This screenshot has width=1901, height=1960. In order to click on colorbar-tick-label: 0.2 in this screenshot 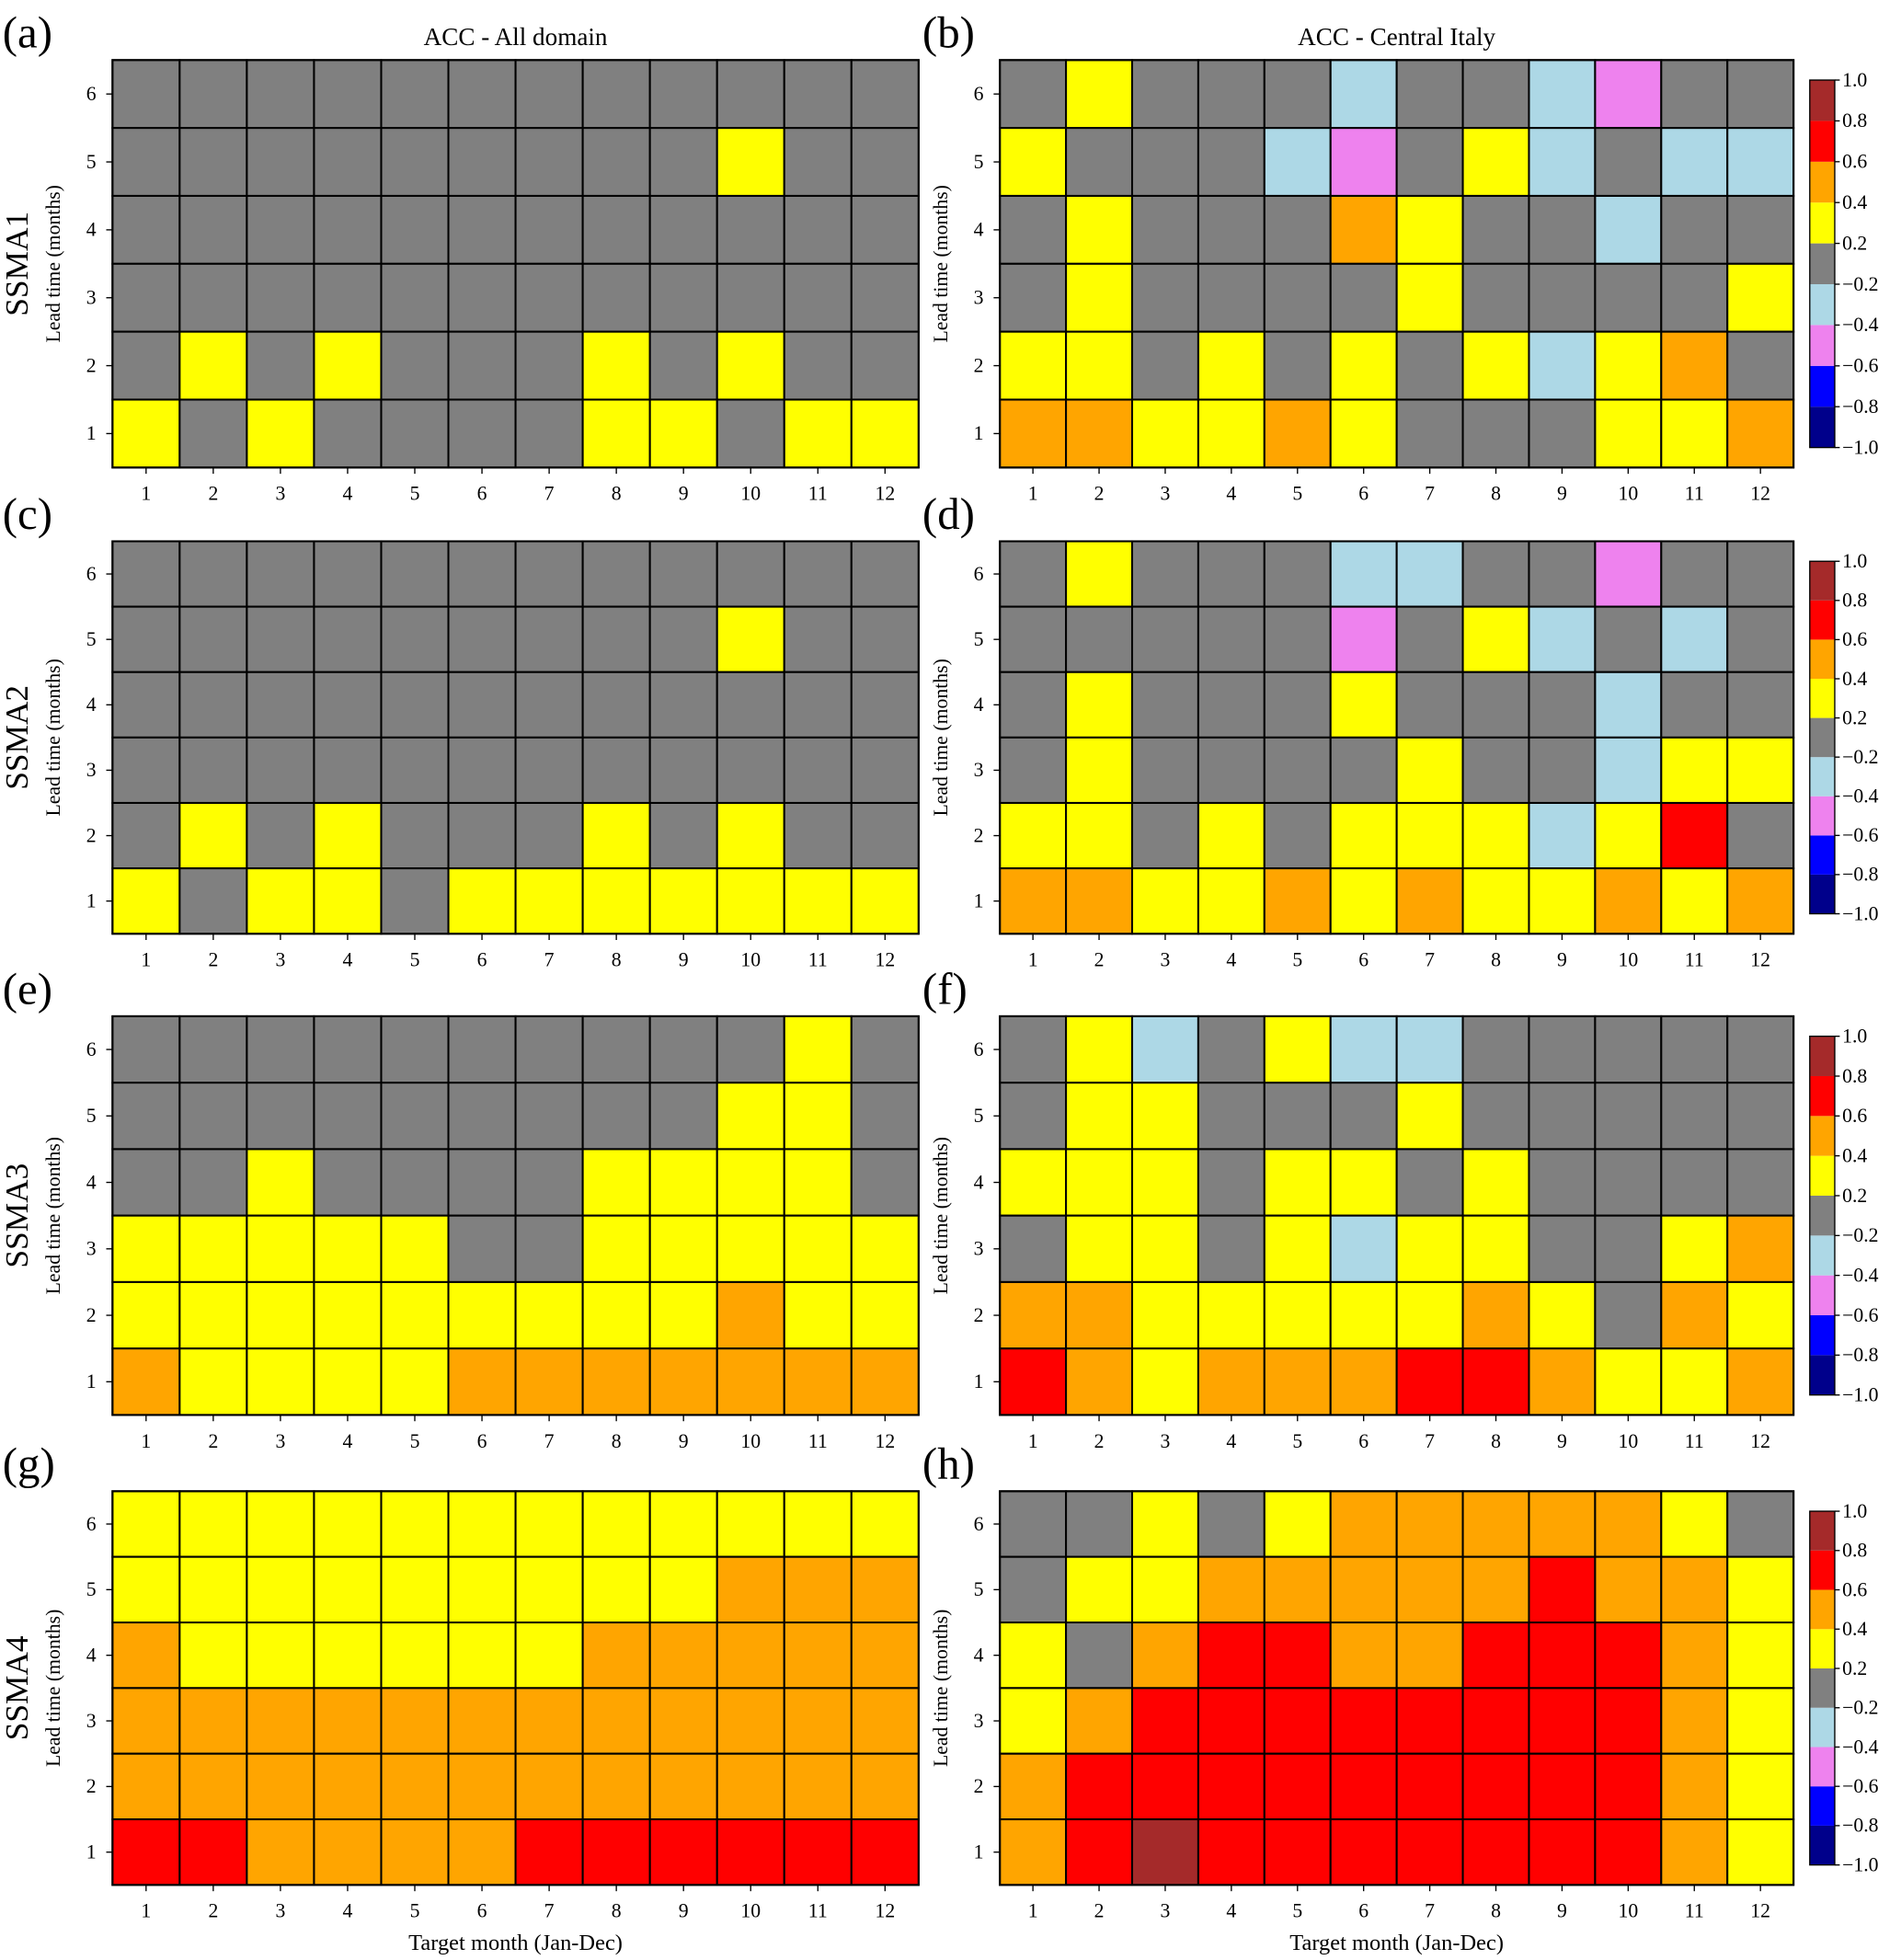, I will do `click(1854, 1668)`.